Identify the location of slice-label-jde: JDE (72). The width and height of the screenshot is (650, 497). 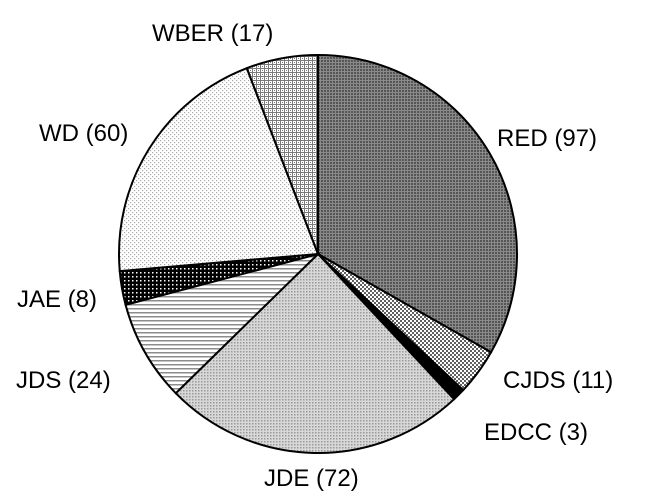
(311, 478).